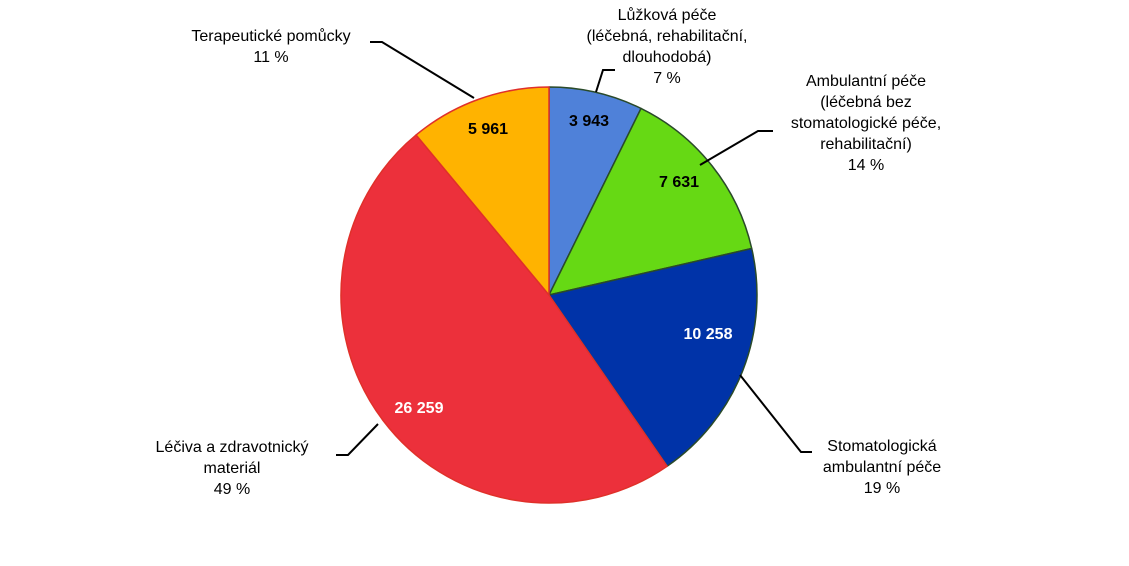 This screenshot has width=1129, height=566. What do you see at coordinates (667, 57) in the screenshot?
I see `slice-label-line: dlouhodobá)` at bounding box center [667, 57].